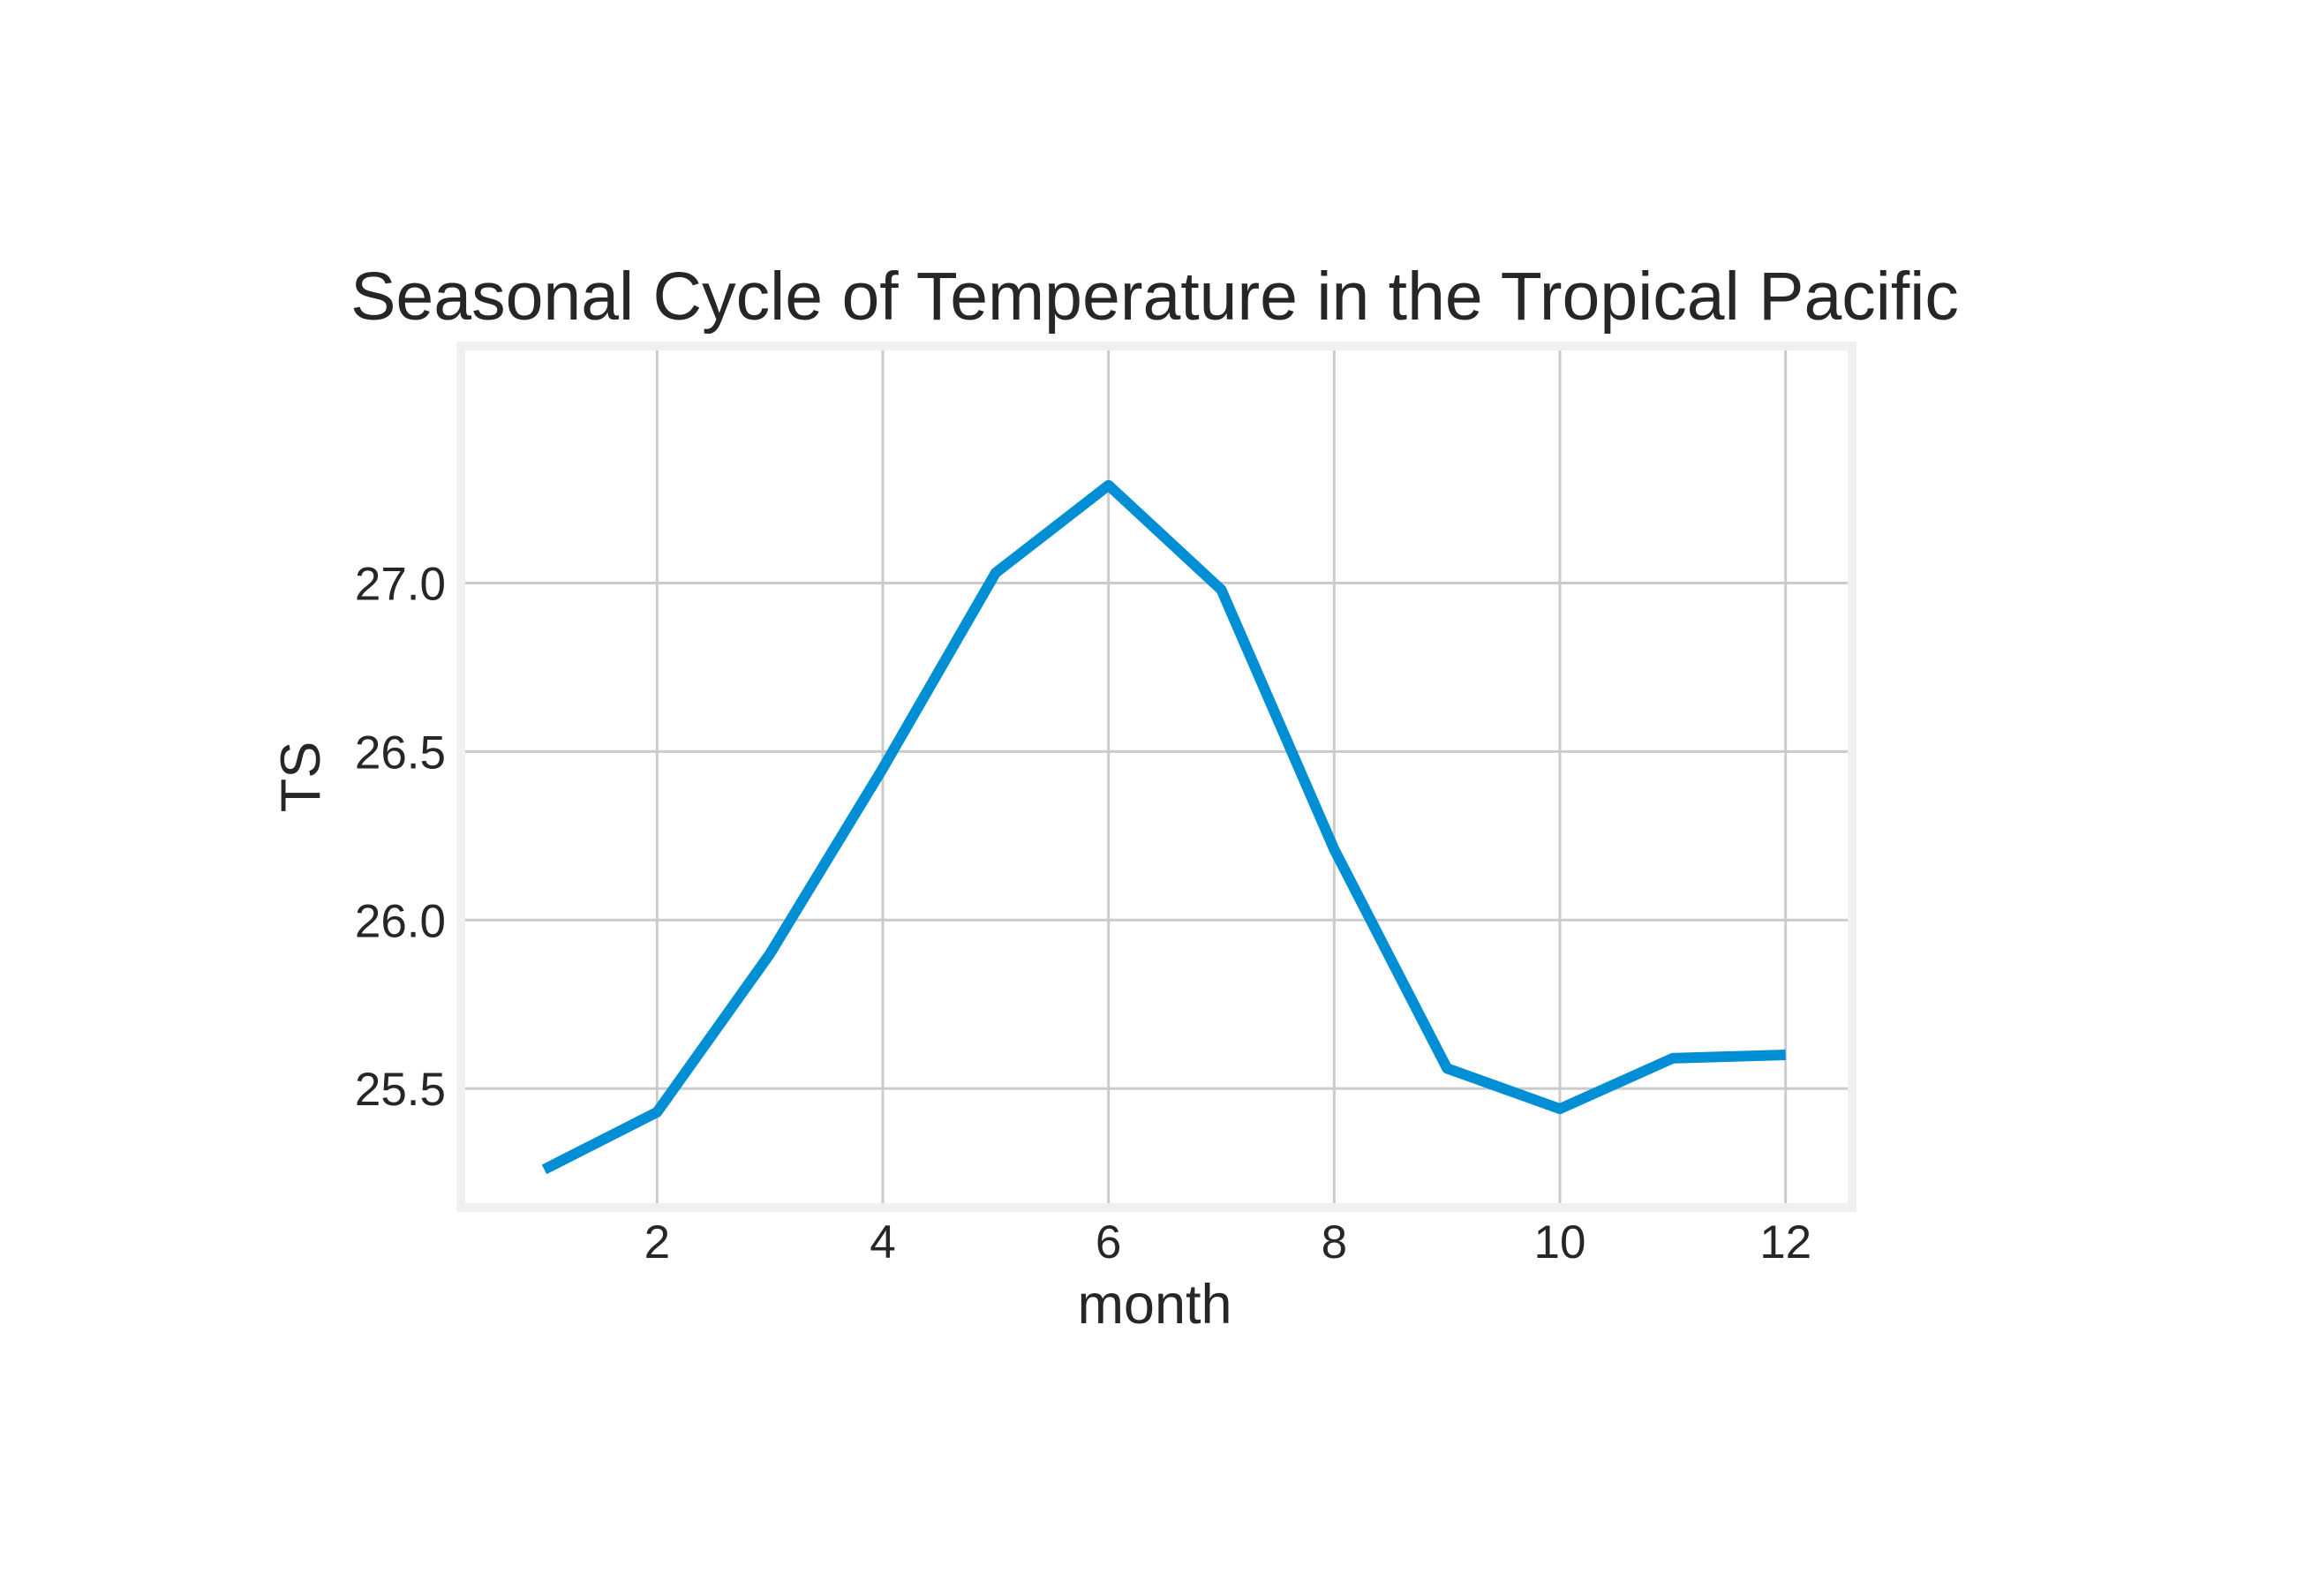 The image size is (2297, 1596). I want to click on x-tick-label: 4, so click(882, 1242).